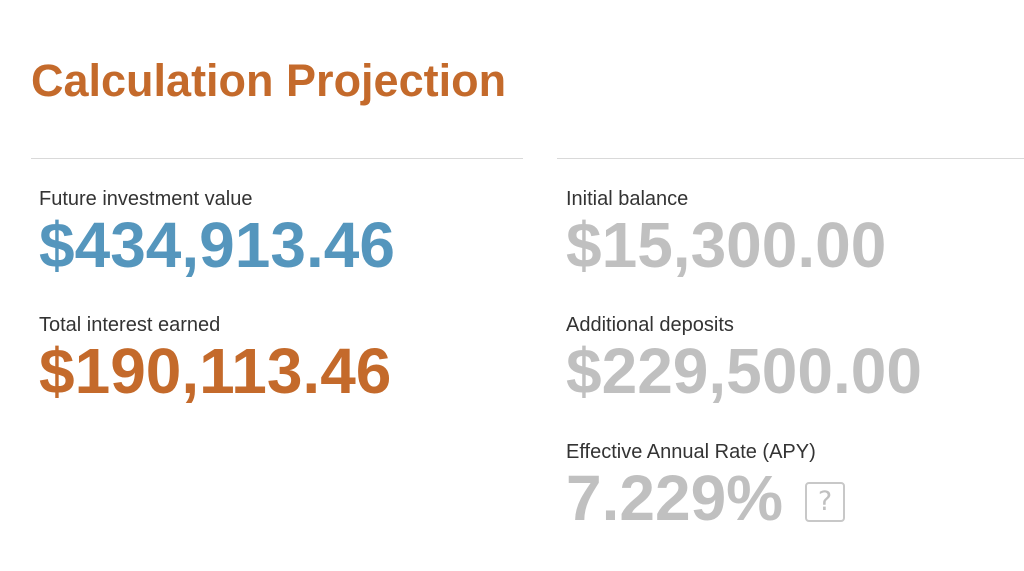 The width and height of the screenshot is (1024, 571). Describe the element at coordinates (130, 325) in the screenshot. I see `total-interest-earned-label: Total interest earned` at that location.